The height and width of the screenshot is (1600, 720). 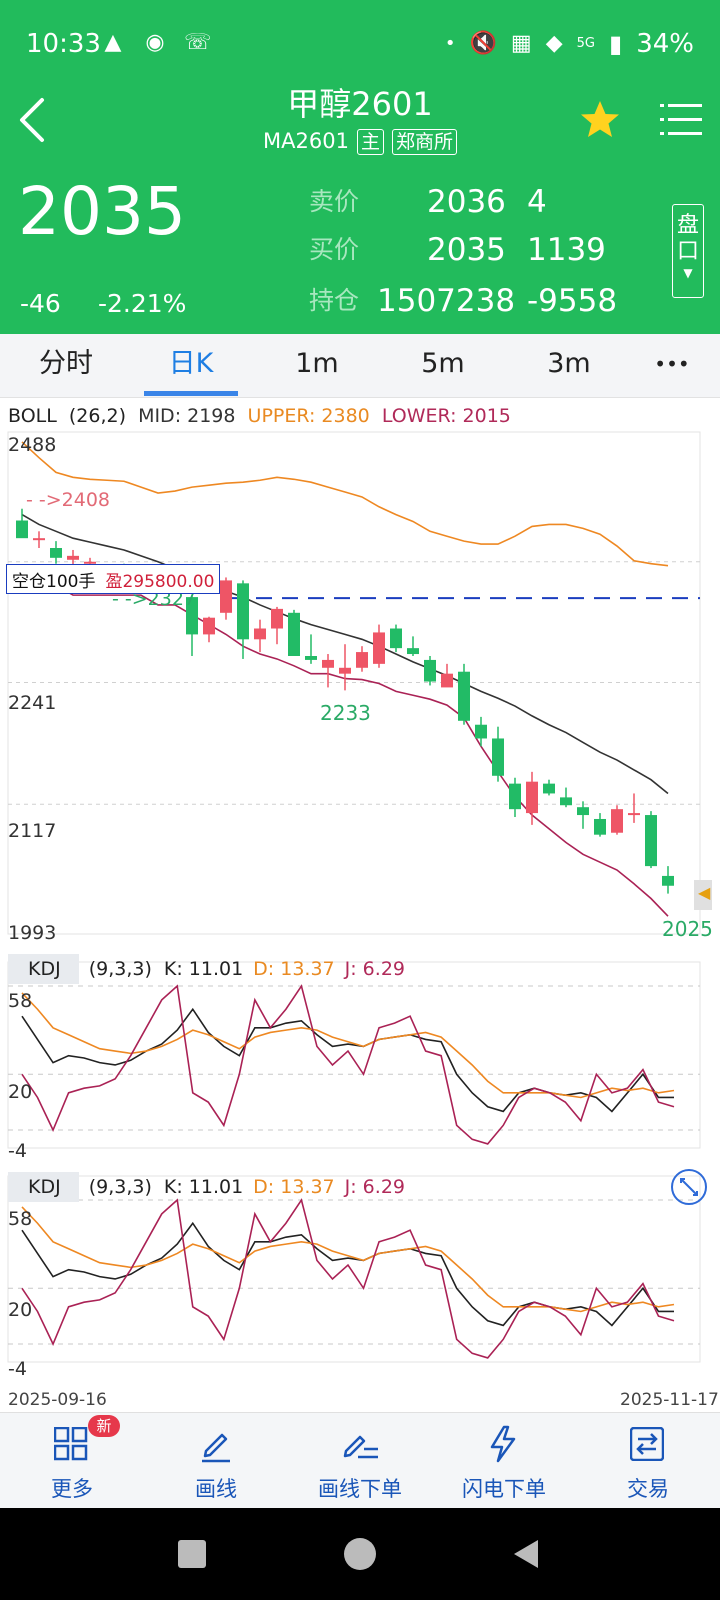 I want to click on pen-order-icon, so click(x=360, y=1447).